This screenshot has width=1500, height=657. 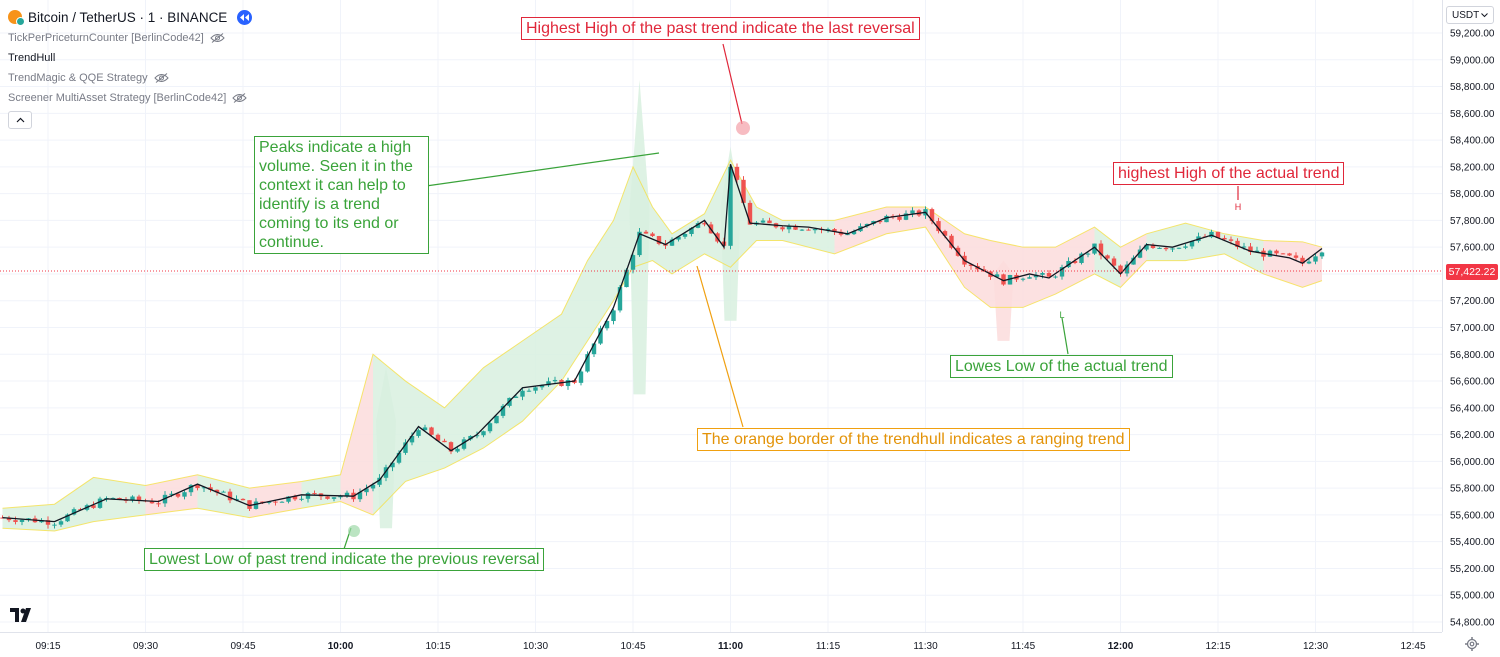 I want to click on price-axis-label: 54,800.00, so click(x=1472, y=623).